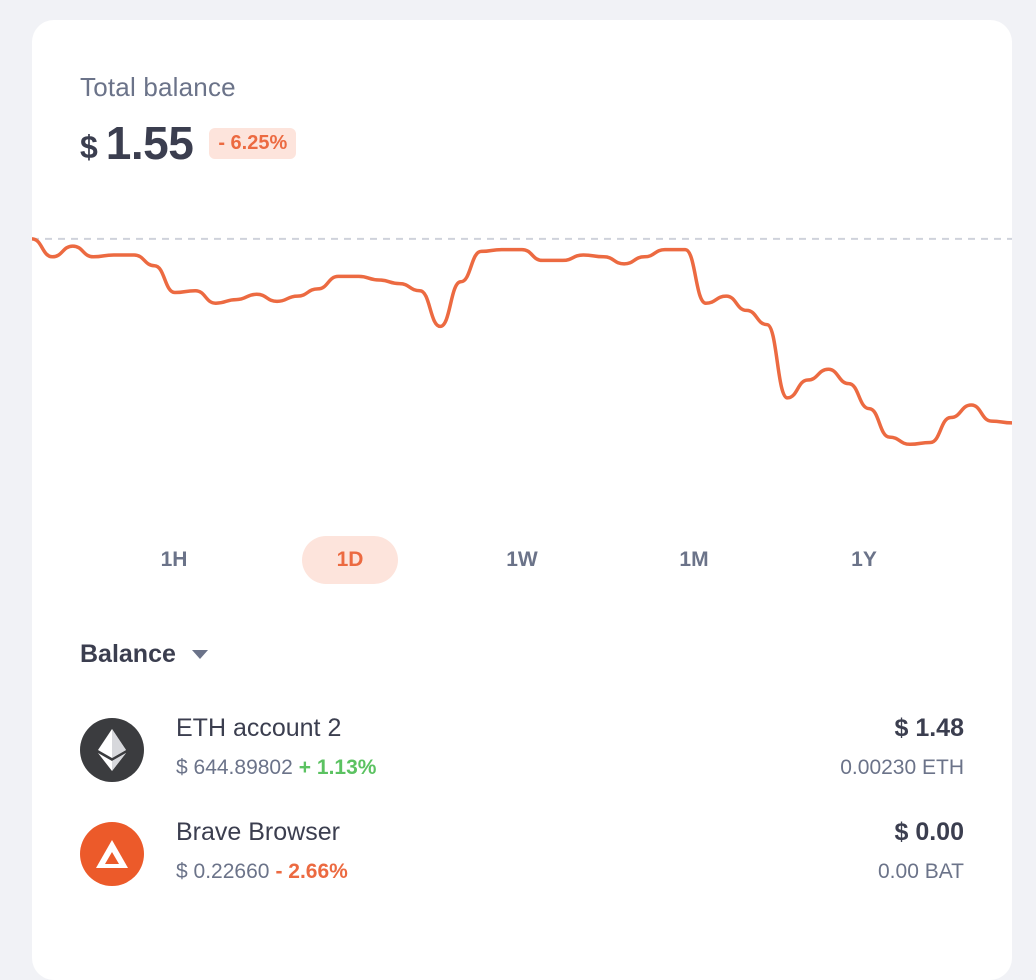 The width and height of the screenshot is (1036, 980). What do you see at coordinates (259, 728) in the screenshot?
I see `account-name: ETH account 2` at bounding box center [259, 728].